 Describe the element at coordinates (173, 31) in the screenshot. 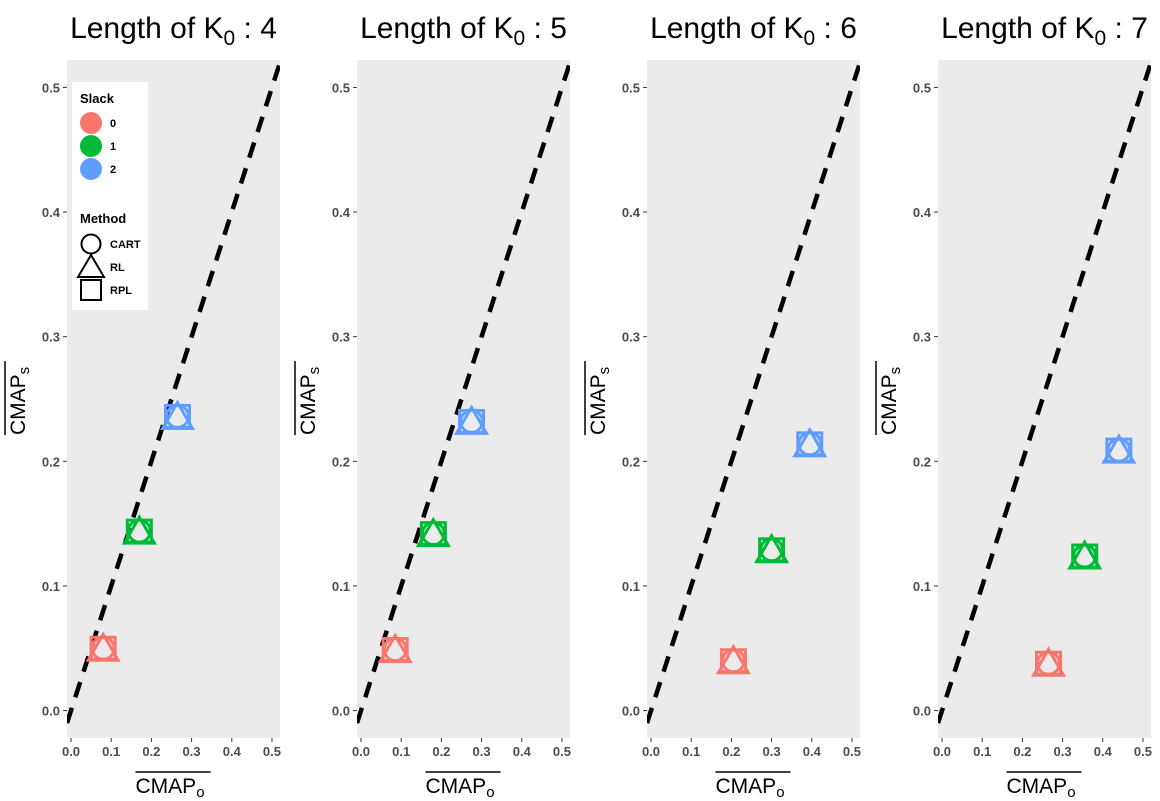

I see `panel-title: Length of K0 : 4` at that location.